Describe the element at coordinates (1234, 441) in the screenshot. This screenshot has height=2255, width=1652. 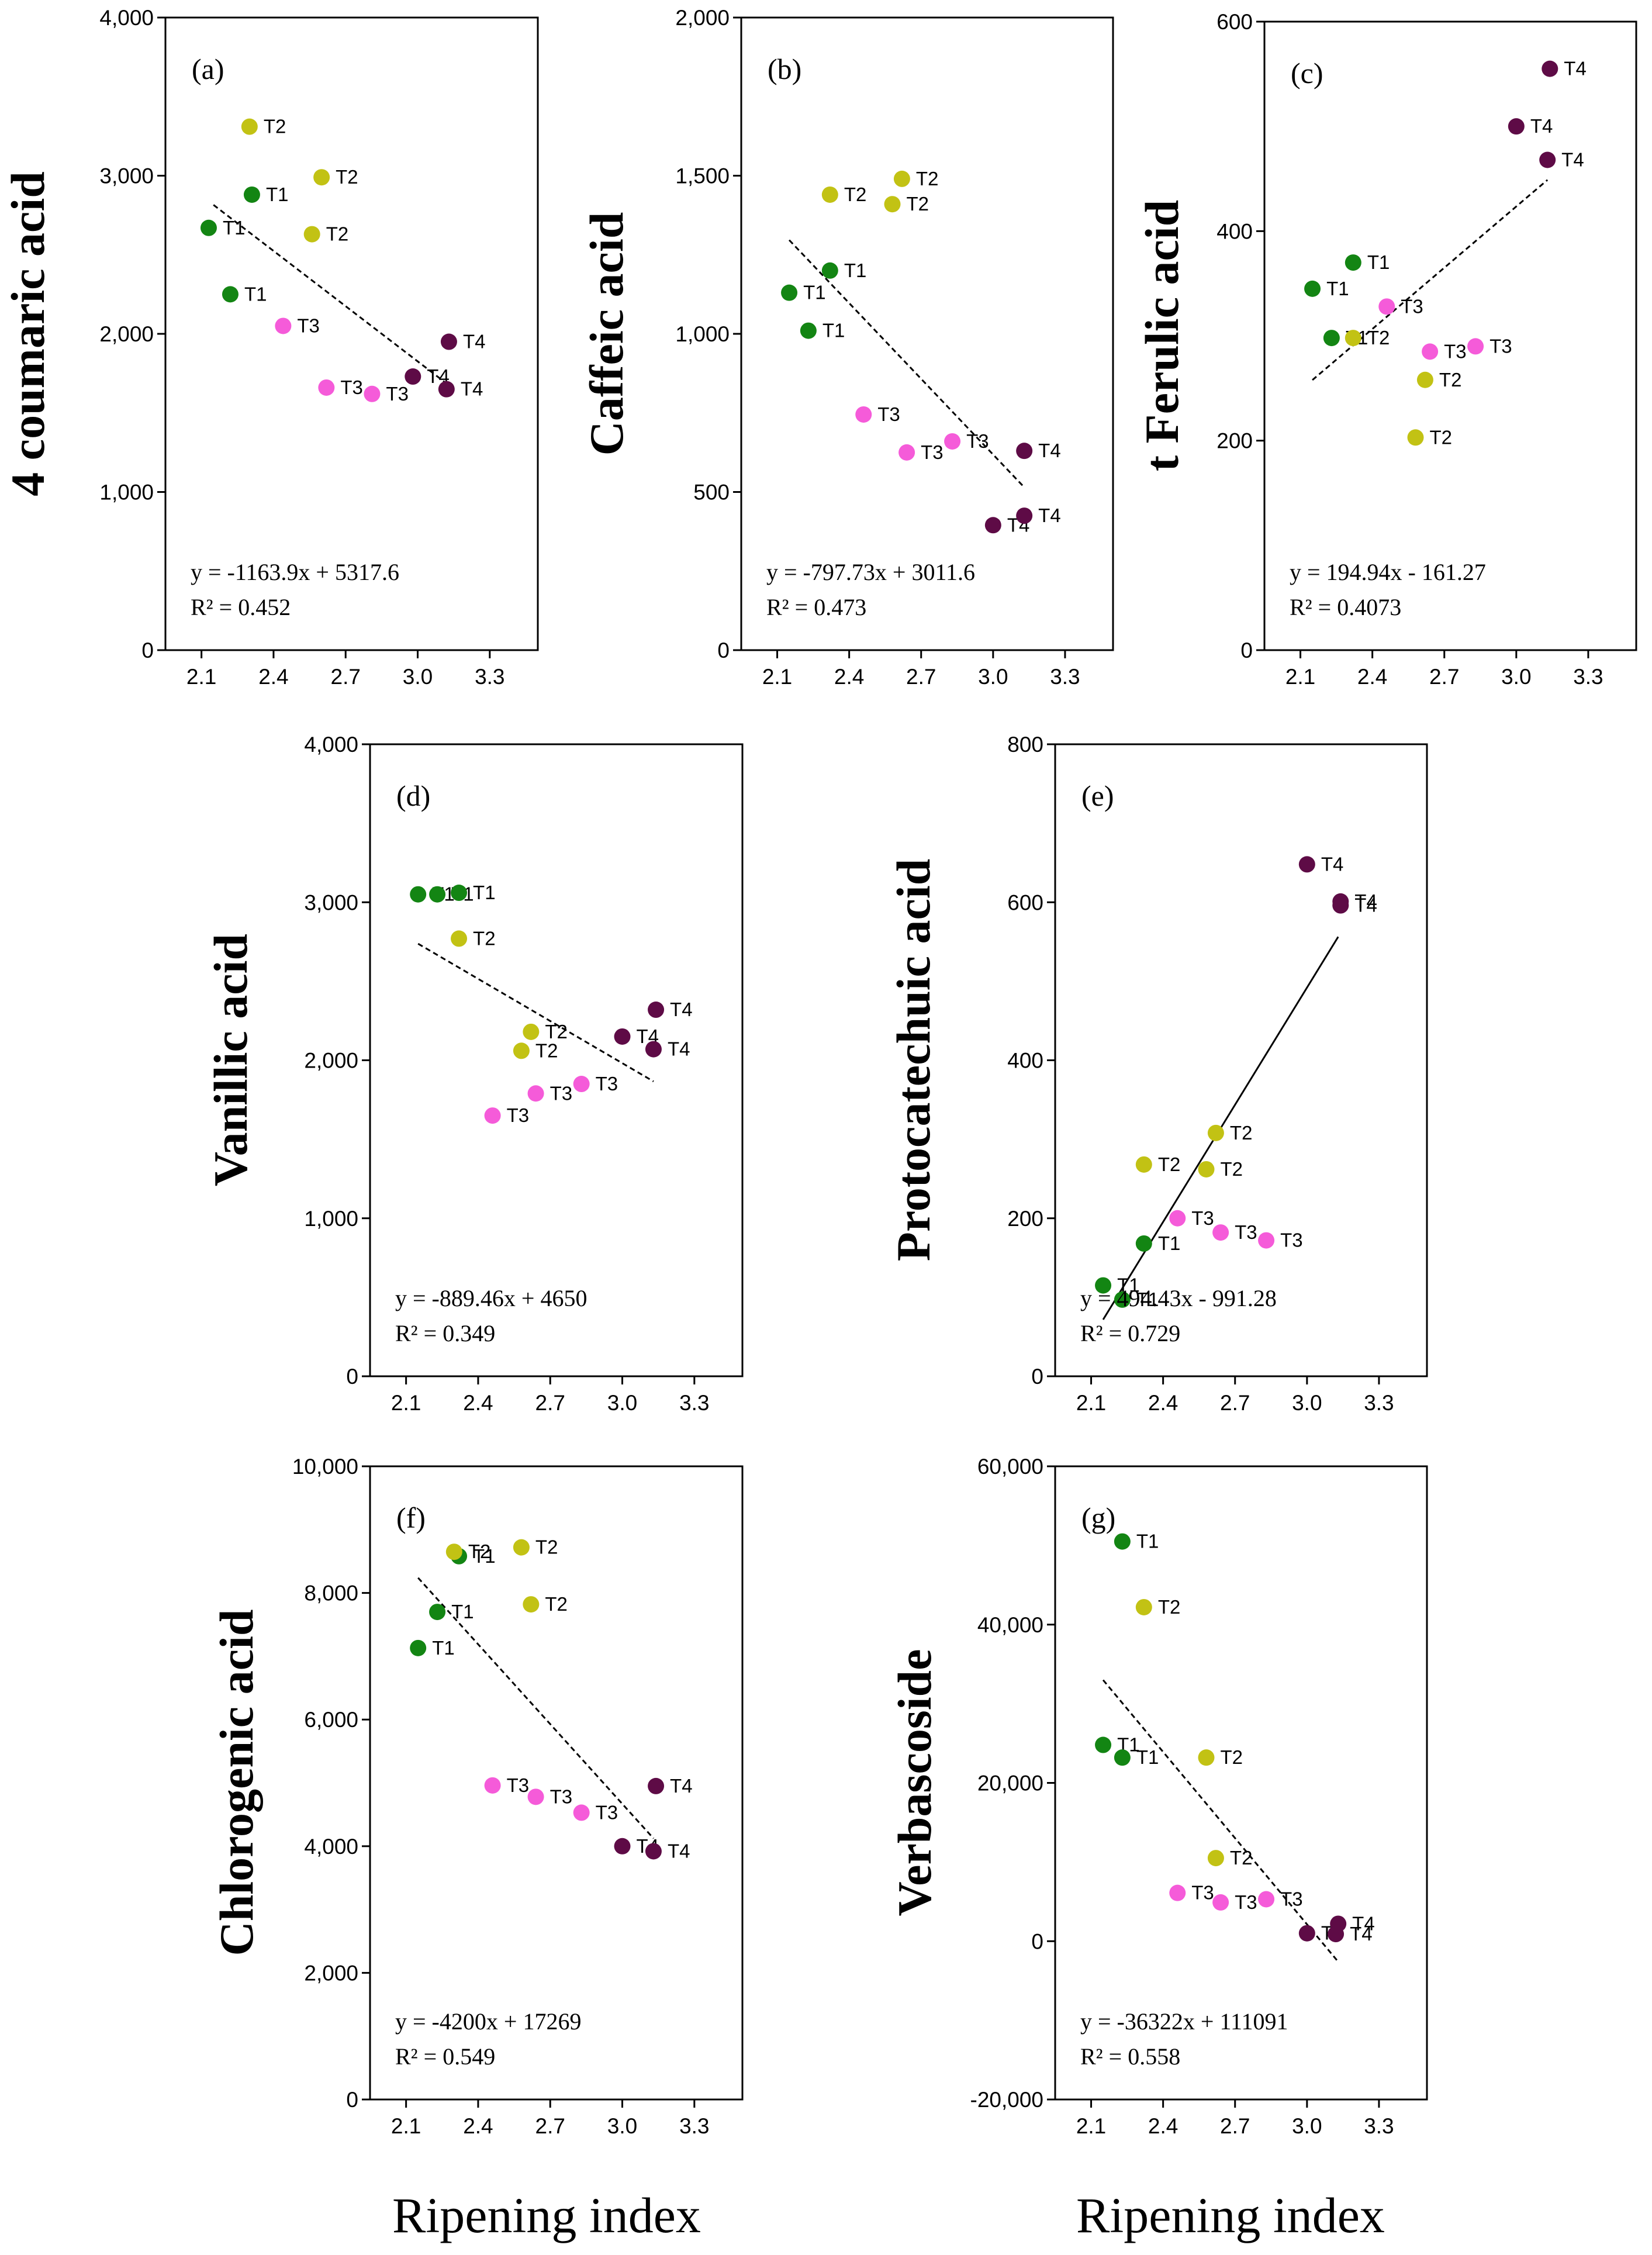
I see `y-tick-label: 200` at that location.